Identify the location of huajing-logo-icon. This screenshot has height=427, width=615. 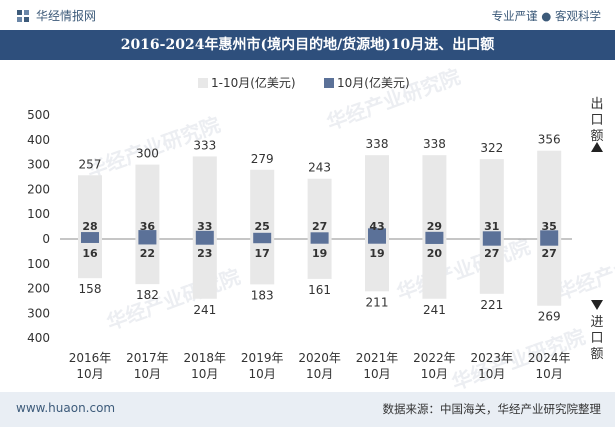
(23, 15).